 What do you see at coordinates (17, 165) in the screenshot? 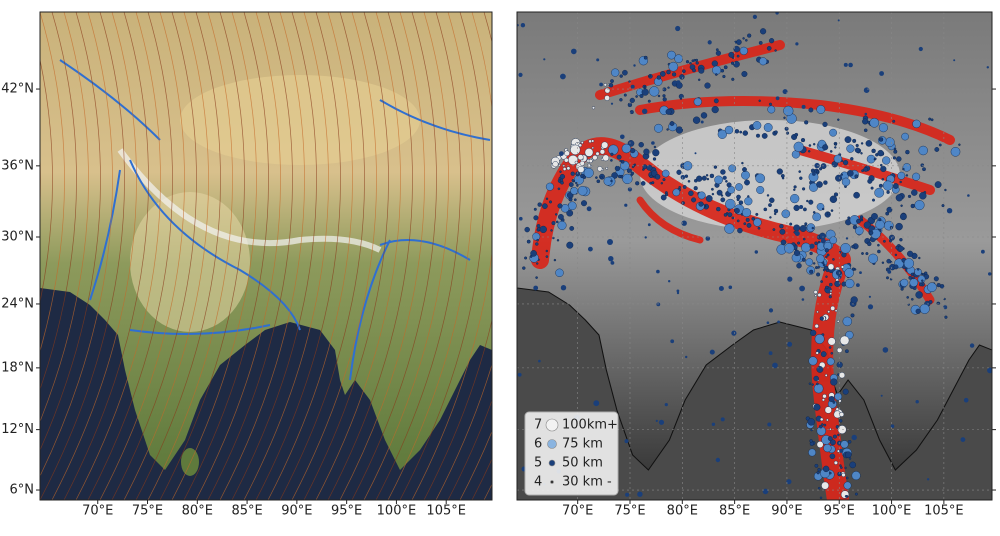
I see `y-tick-label: 36°N` at bounding box center [17, 165].